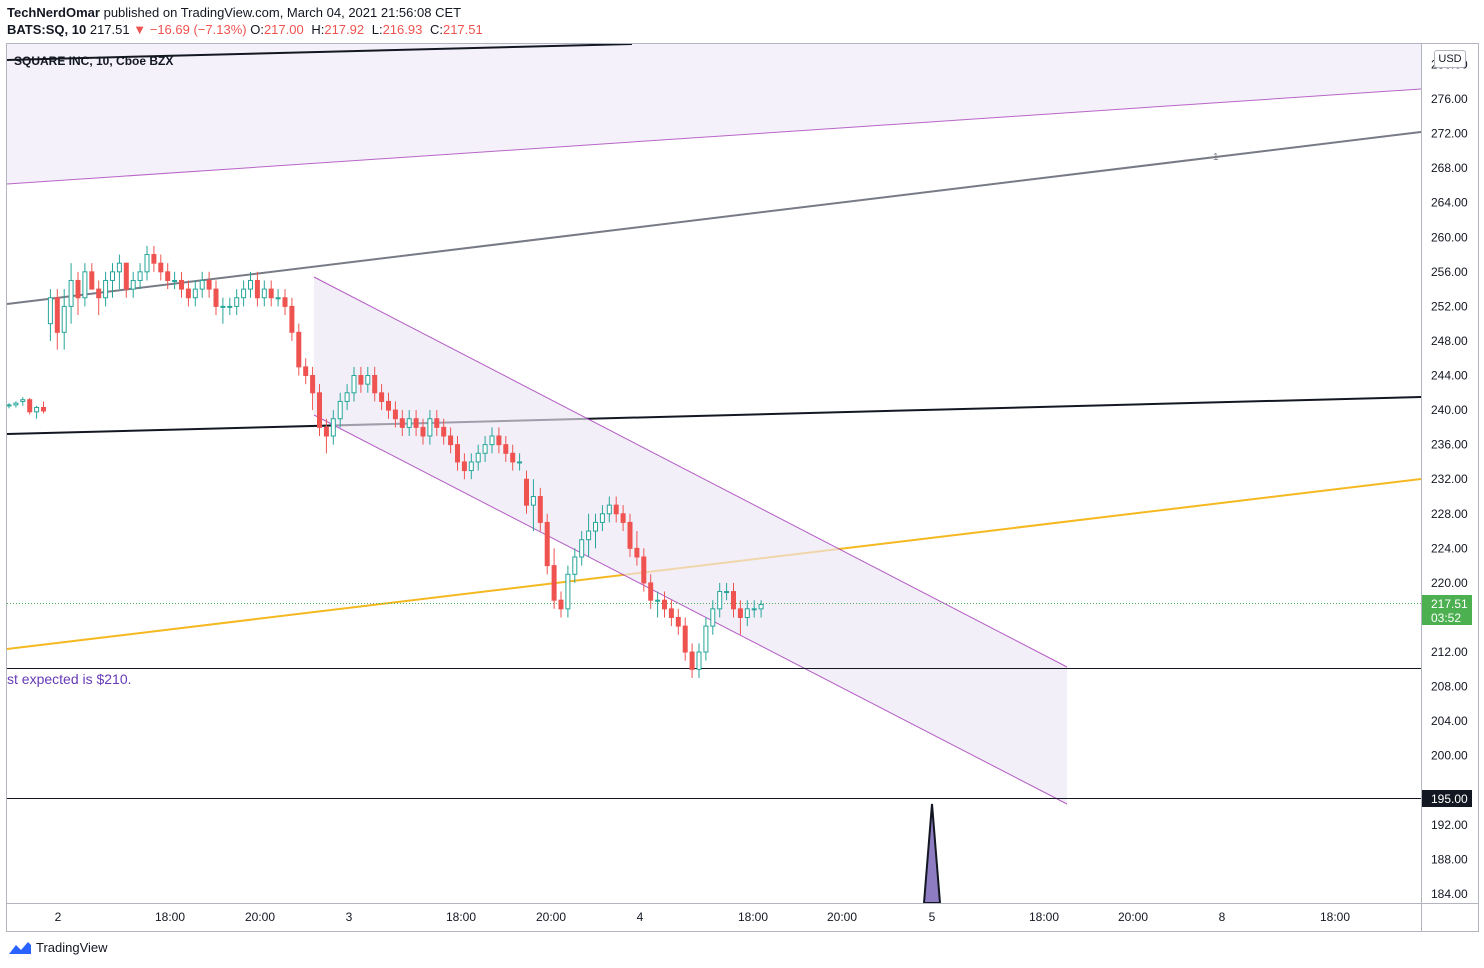  What do you see at coordinates (1449, 548) in the screenshot?
I see `y-tick-label: 224.00` at bounding box center [1449, 548].